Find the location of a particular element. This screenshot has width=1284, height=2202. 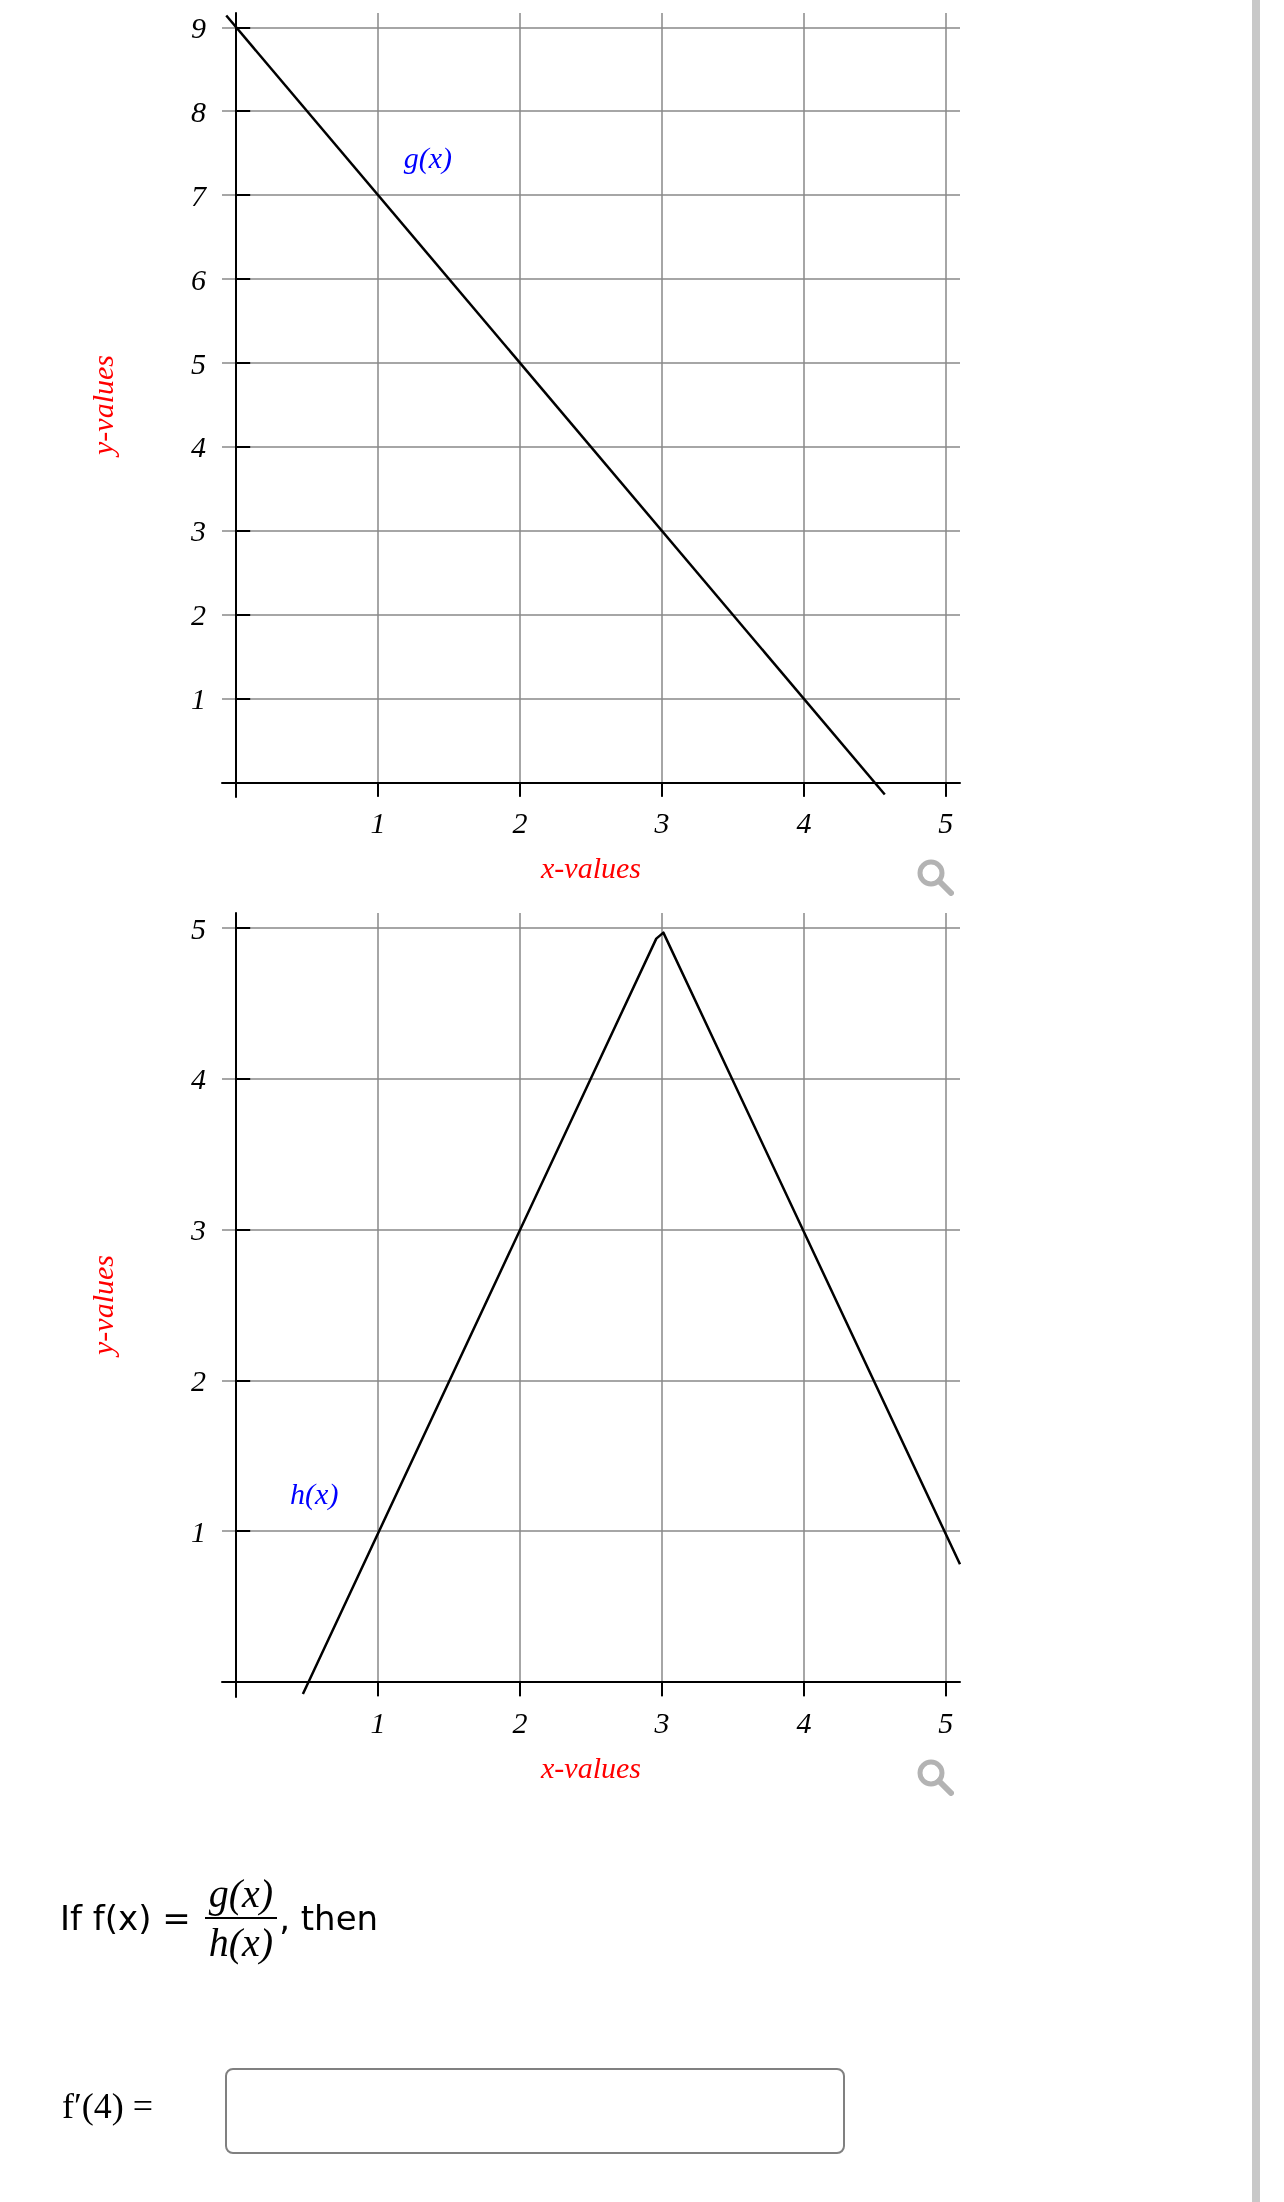

y-tick-label: 6 is located at coordinates (198, 279).